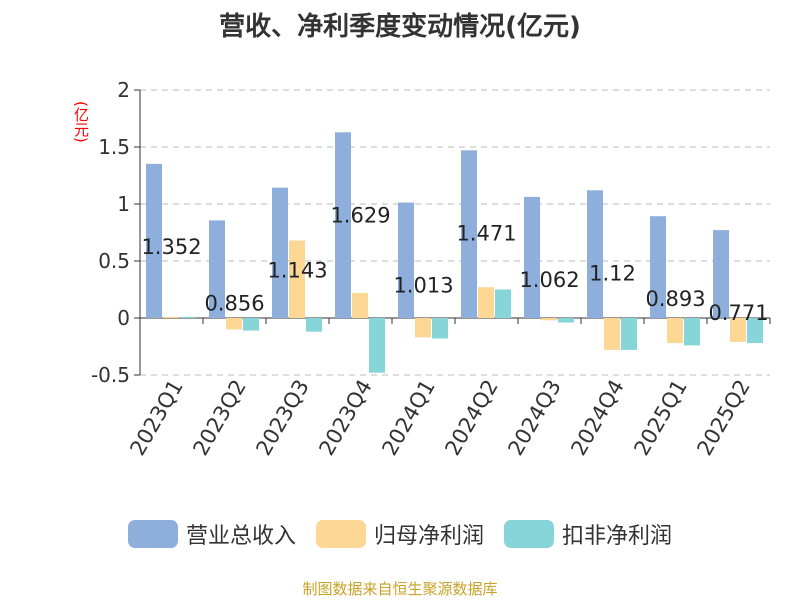 The image size is (800, 600). What do you see at coordinates (123, 318) in the screenshot?
I see `y-tick-label: 0` at bounding box center [123, 318].